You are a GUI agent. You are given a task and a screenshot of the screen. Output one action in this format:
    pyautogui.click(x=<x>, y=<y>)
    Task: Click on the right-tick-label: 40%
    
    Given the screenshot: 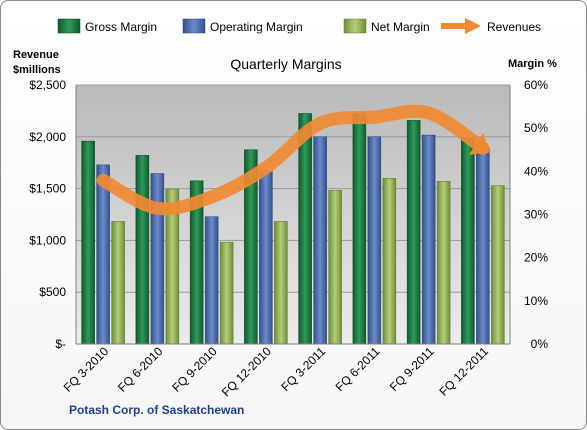 What is the action you would take?
    pyautogui.click(x=536, y=171)
    